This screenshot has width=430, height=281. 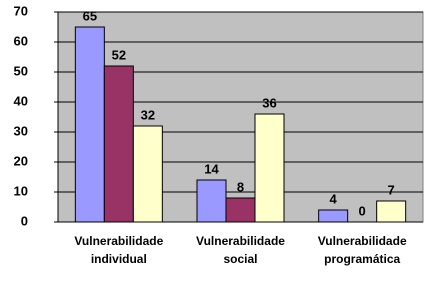 I want to click on data-label: 7, so click(x=391, y=189).